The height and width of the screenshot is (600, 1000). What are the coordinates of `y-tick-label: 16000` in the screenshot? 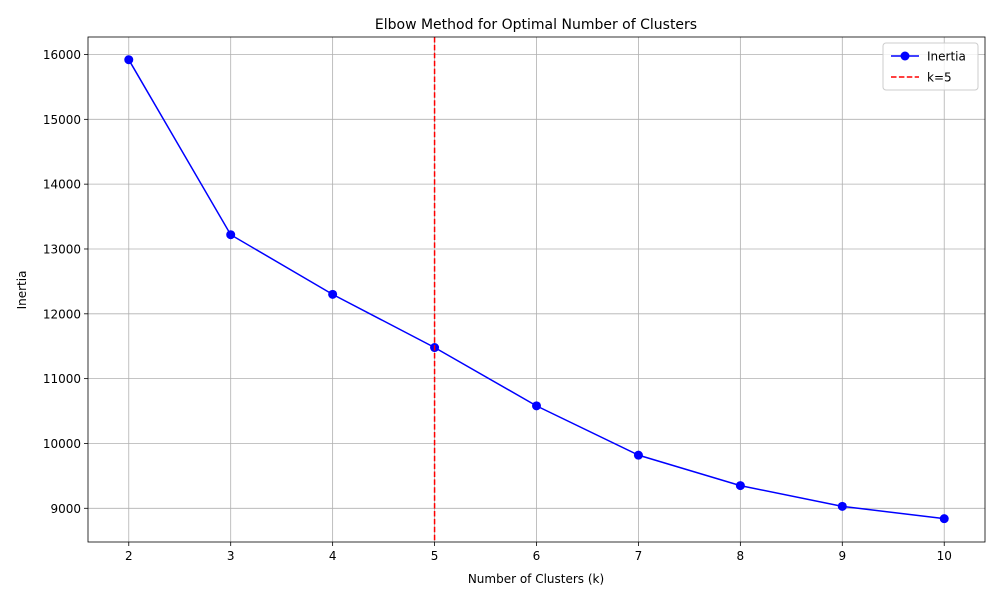 It's located at (62, 55).